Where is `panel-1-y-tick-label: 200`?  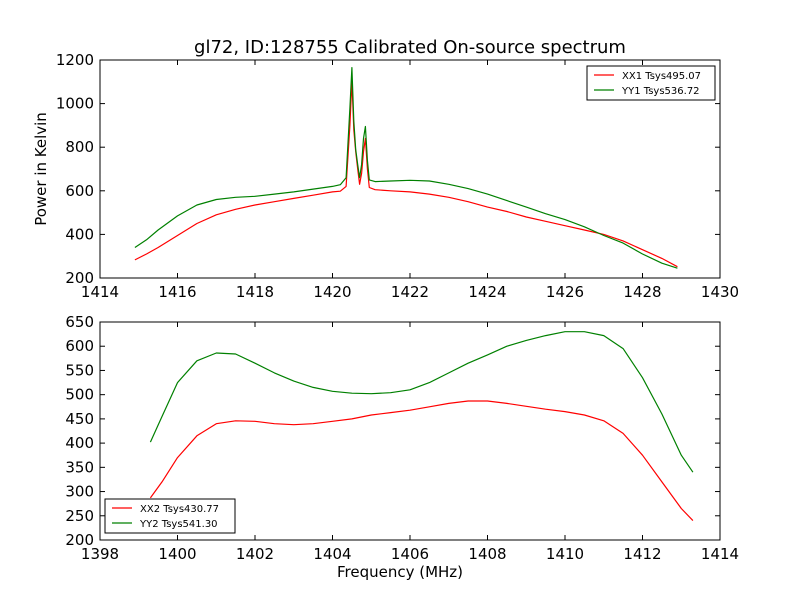 panel-1-y-tick-label: 200 is located at coordinates (79, 278).